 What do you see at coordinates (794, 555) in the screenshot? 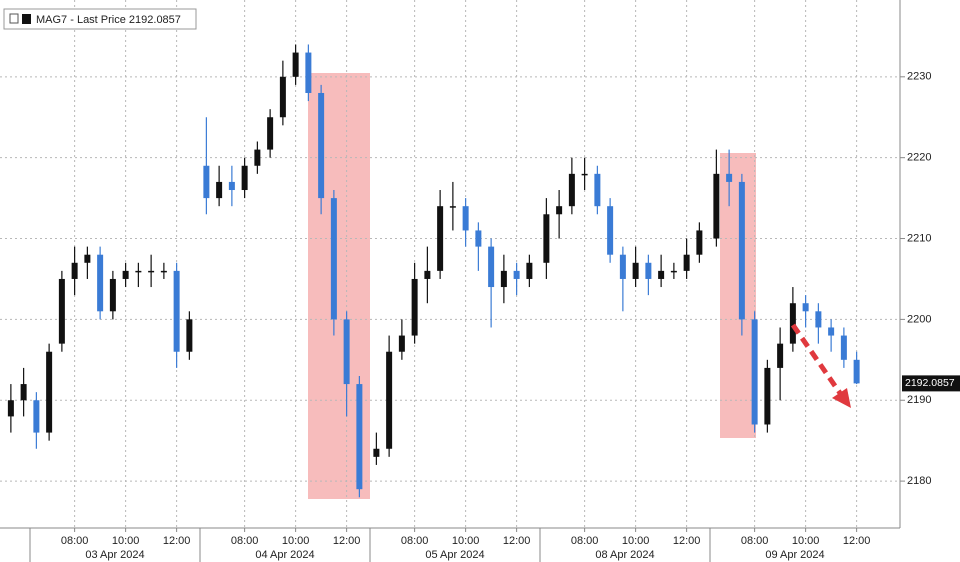
I see `day-label: 09 Apr 2024` at bounding box center [794, 555].